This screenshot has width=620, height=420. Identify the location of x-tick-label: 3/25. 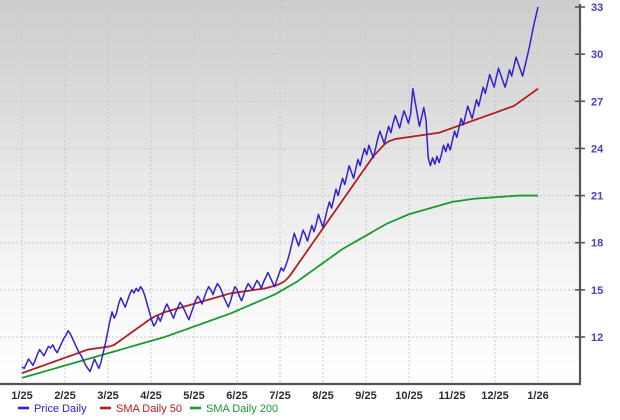
(107, 396).